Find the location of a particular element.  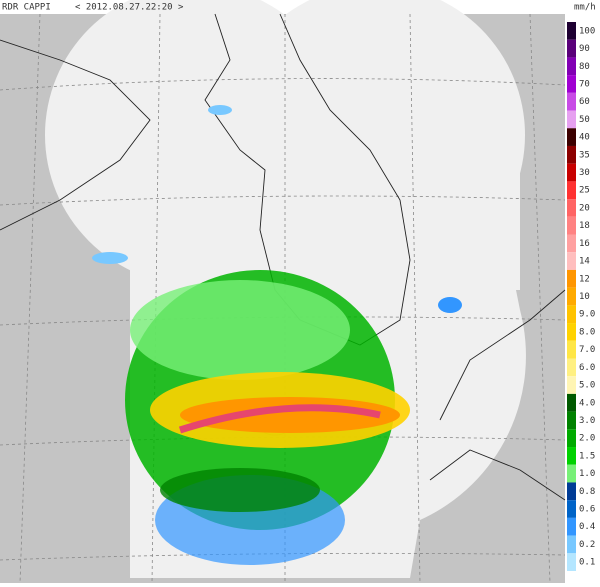

legend-label: 7.0 is located at coordinates (587, 350).